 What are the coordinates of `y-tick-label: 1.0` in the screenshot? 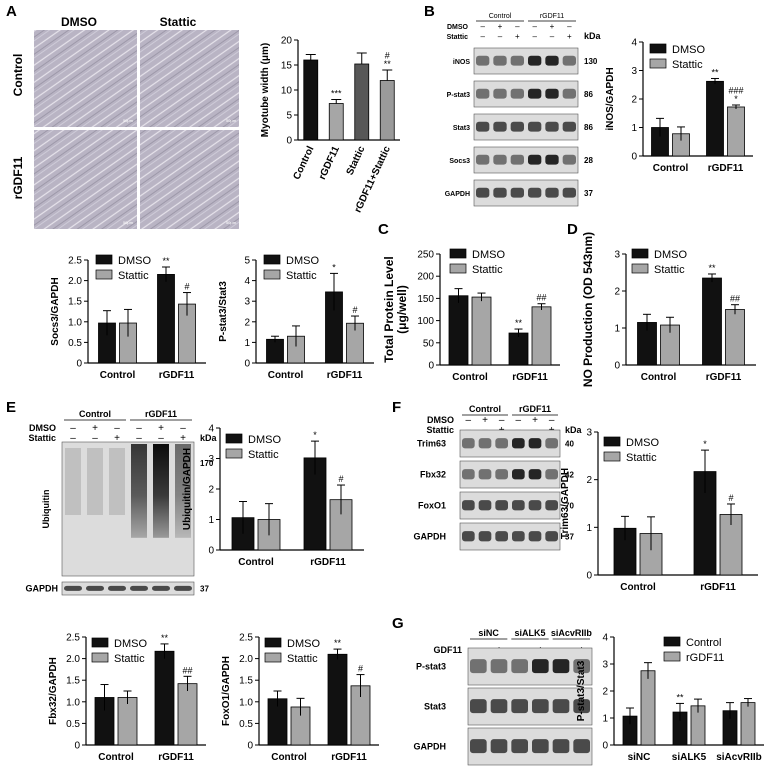 It's located at (246, 702).